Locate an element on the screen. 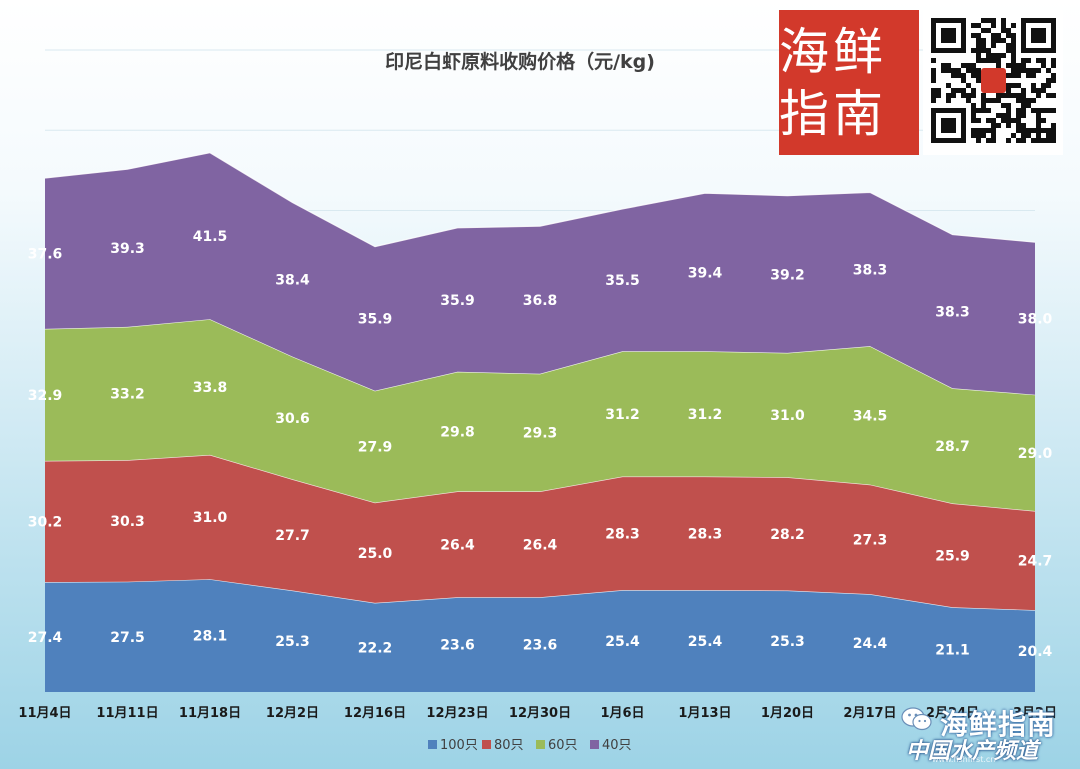  data-label: 27.7 is located at coordinates (292, 536).